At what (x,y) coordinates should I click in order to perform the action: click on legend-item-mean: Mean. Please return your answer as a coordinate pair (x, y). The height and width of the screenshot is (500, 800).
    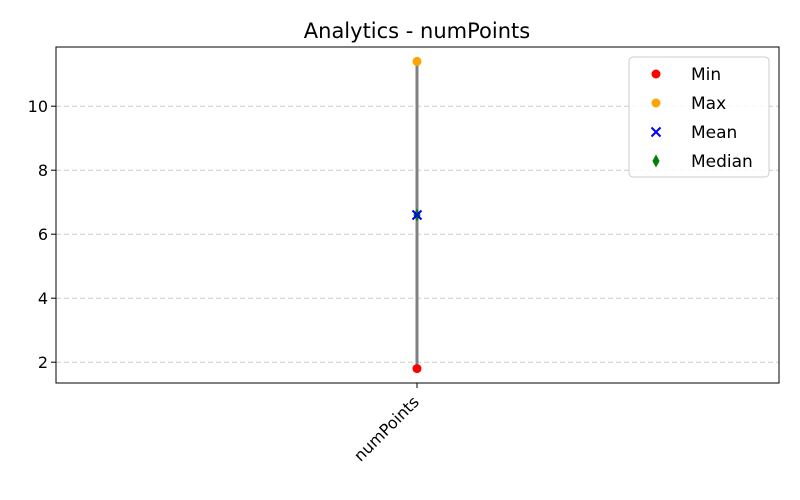
    Looking at the image, I should click on (693, 133).